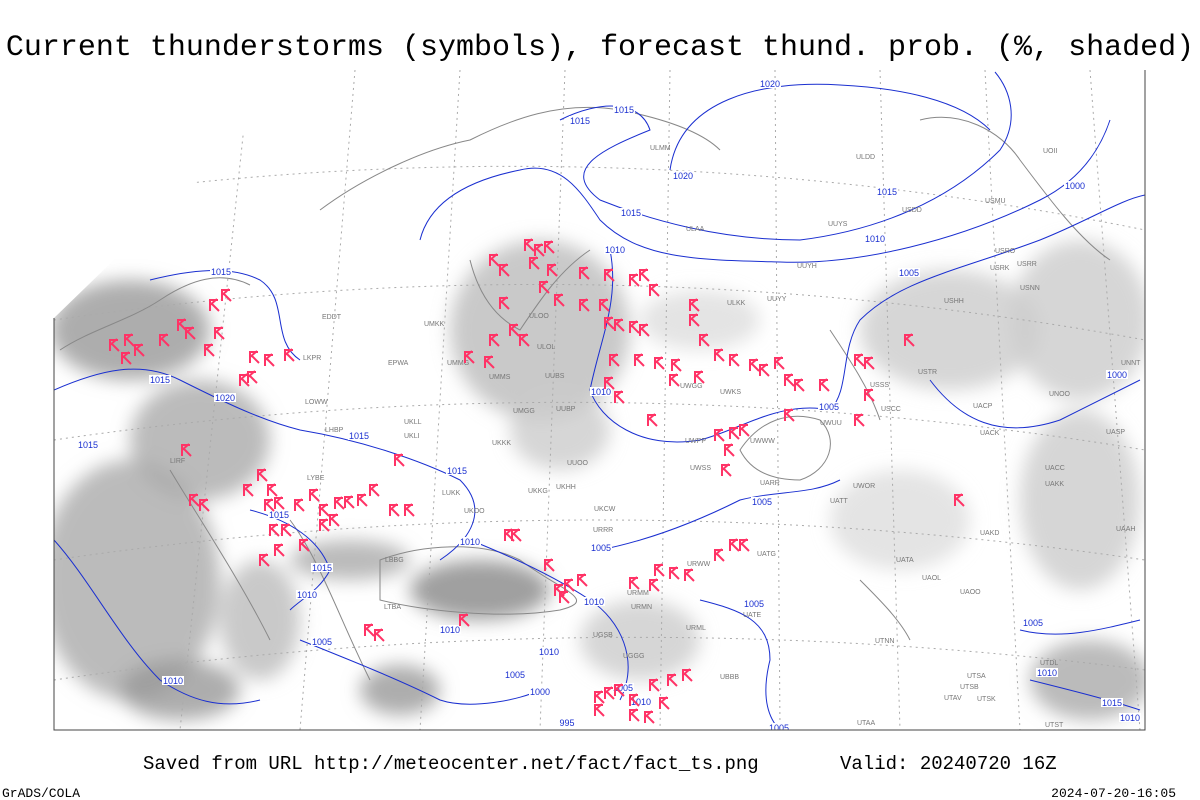 The width and height of the screenshot is (1200, 800). Describe the element at coordinates (1125, 529) in the screenshot. I see `station-label: UAAH` at that location.